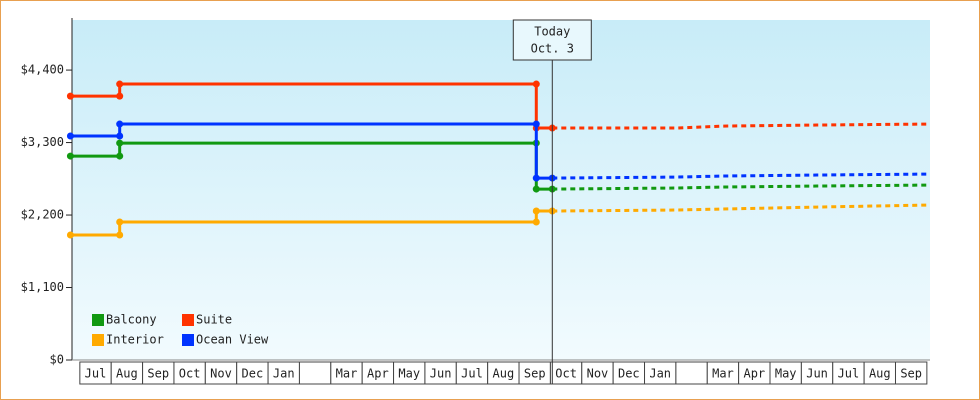  What do you see at coordinates (42, 215) in the screenshot?
I see `y-tick-label: $2,200` at bounding box center [42, 215].